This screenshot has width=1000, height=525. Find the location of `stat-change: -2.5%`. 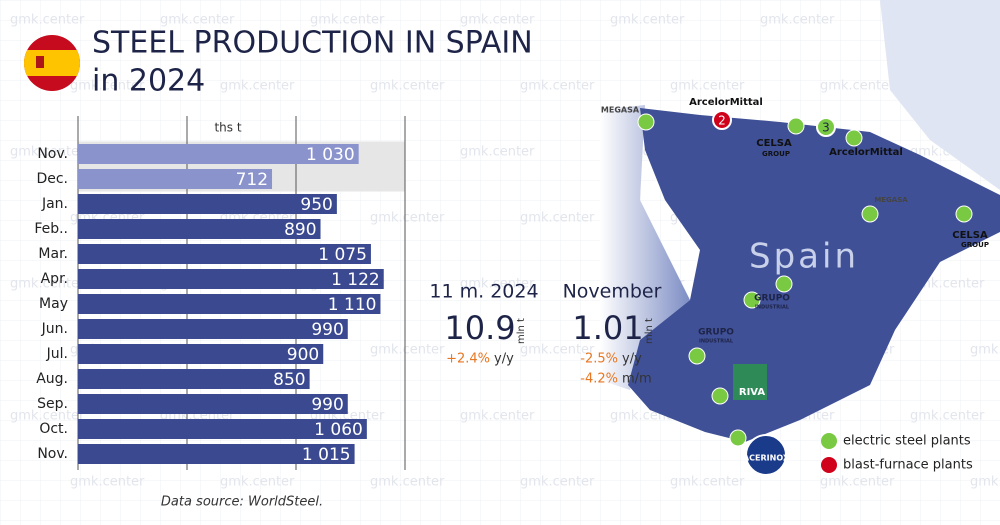

stat-change: -2.5% is located at coordinates (599, 359).